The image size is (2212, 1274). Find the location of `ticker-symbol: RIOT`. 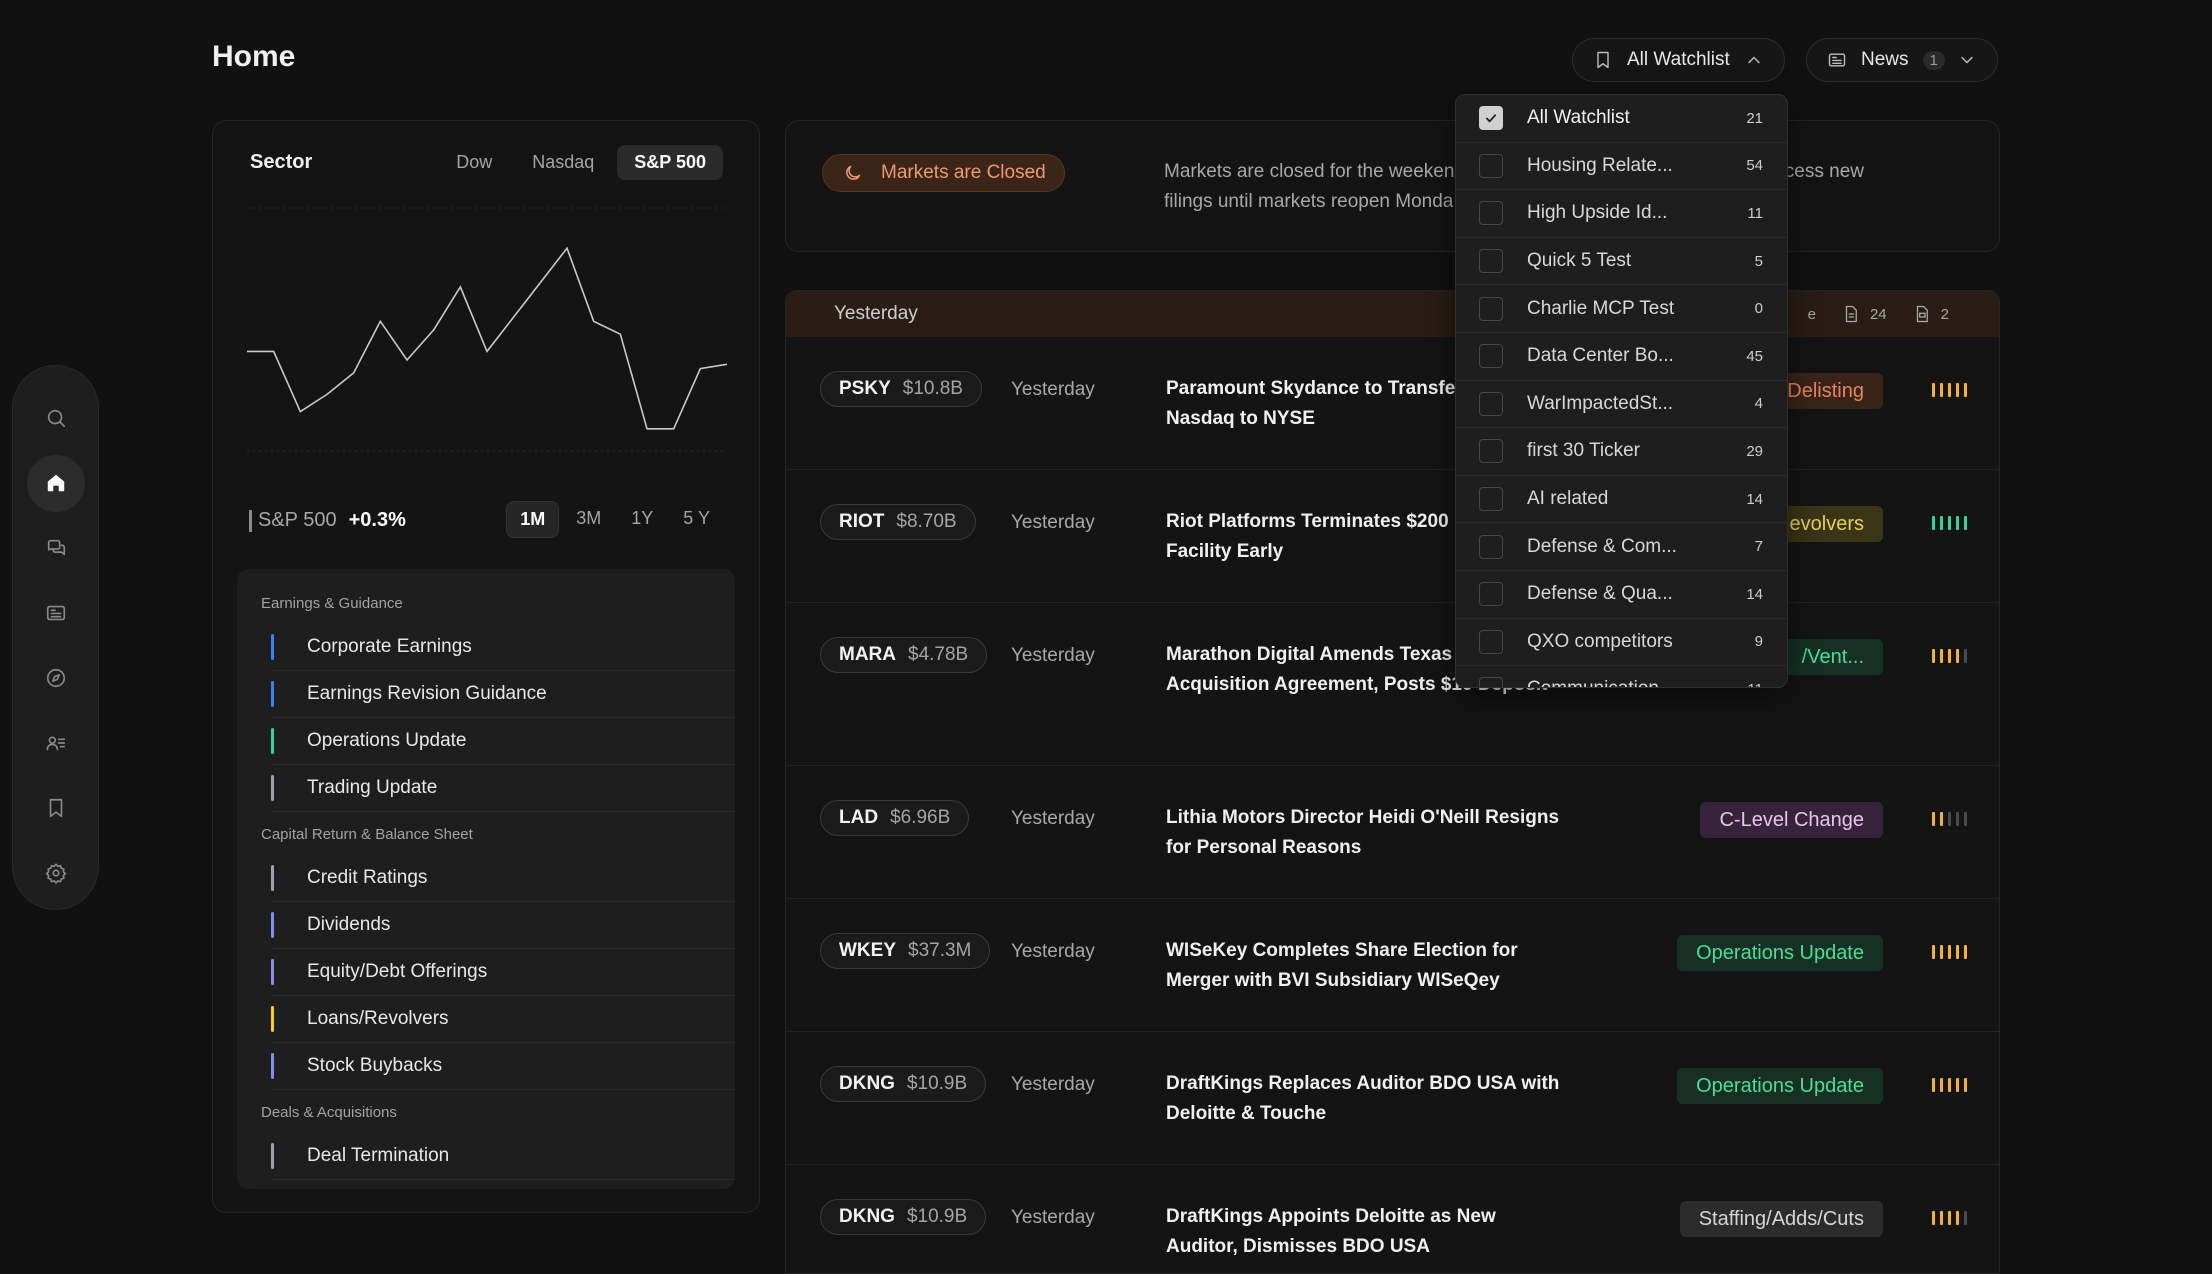

ticker-symbol: RIOT is located at coordinates (862, 521).